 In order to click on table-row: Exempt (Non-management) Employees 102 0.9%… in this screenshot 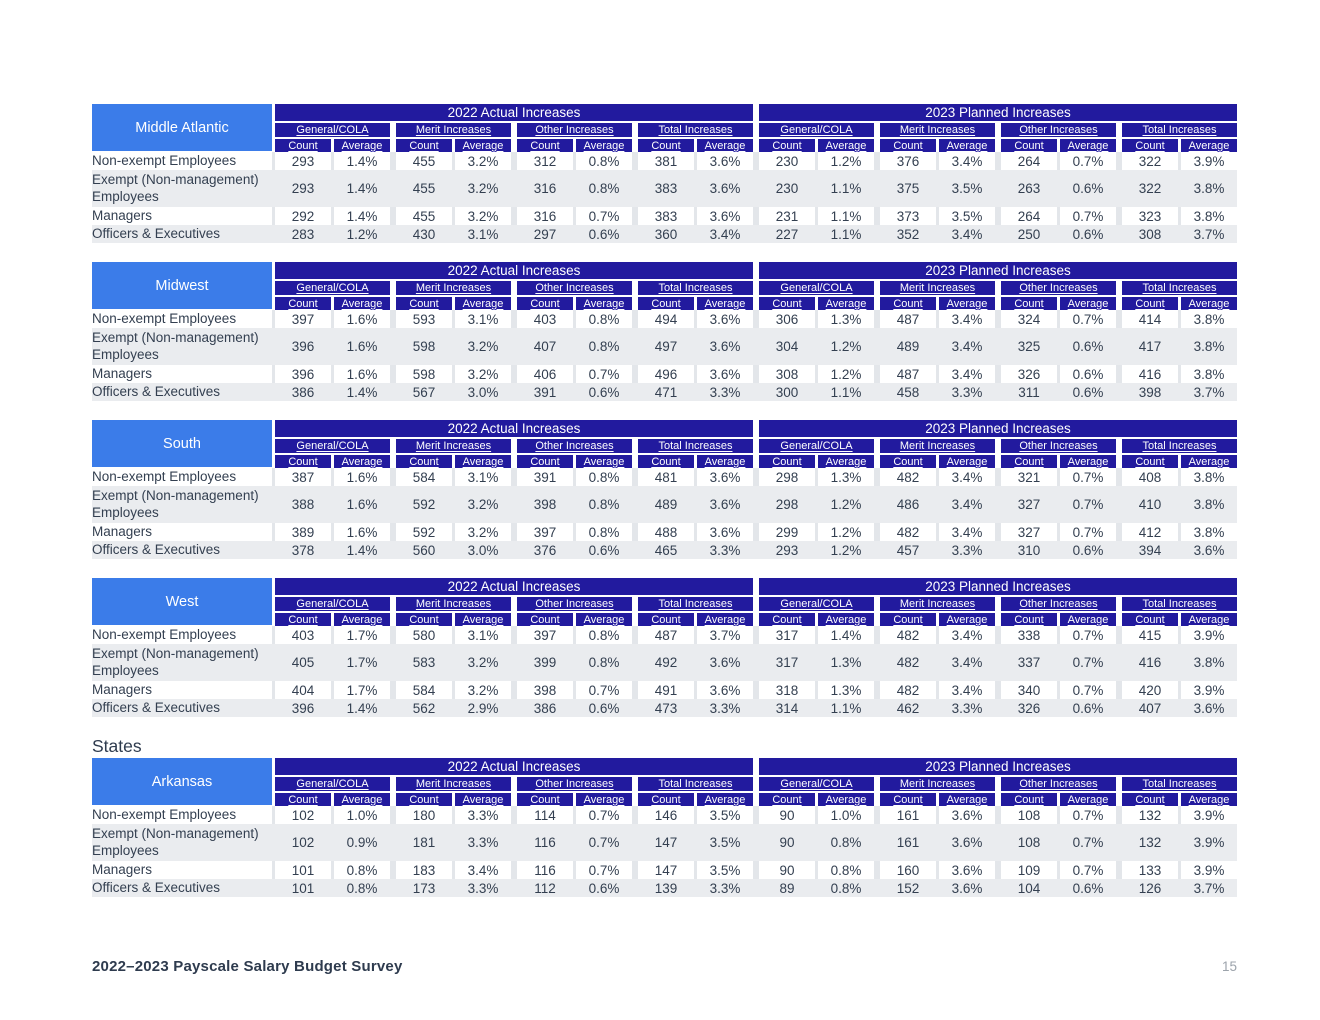, I will do `click(664, 842)`.